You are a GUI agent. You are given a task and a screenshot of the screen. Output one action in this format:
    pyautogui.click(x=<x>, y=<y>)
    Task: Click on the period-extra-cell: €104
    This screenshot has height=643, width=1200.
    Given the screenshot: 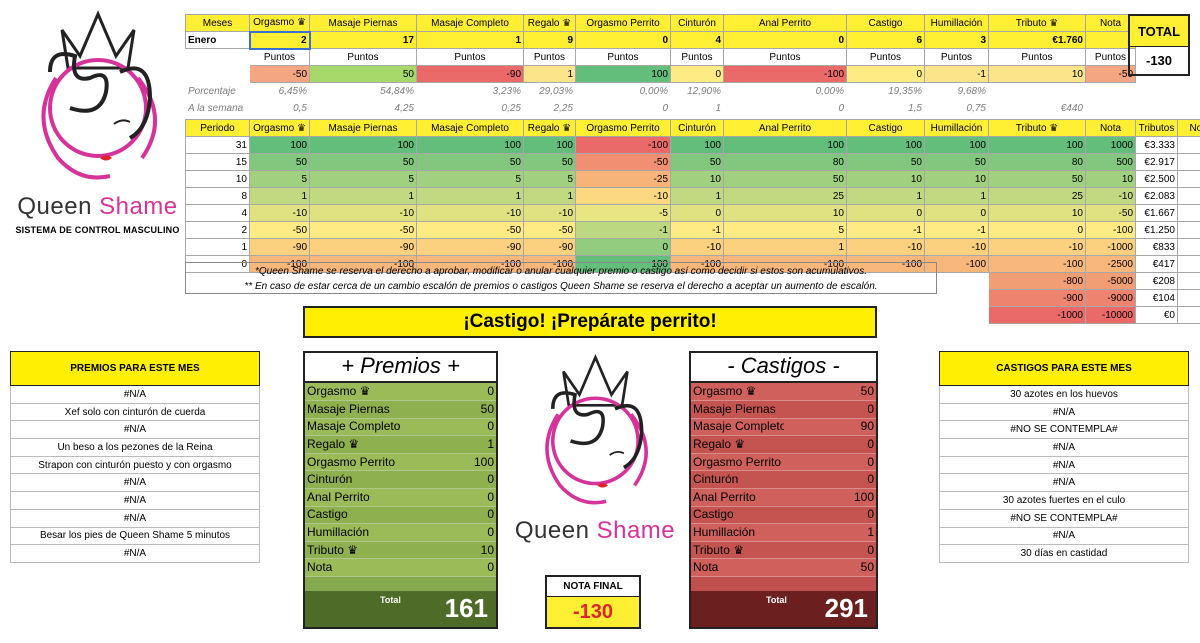 What is the action you would take?
    pyautogui.click(x=1156, y=298)
    